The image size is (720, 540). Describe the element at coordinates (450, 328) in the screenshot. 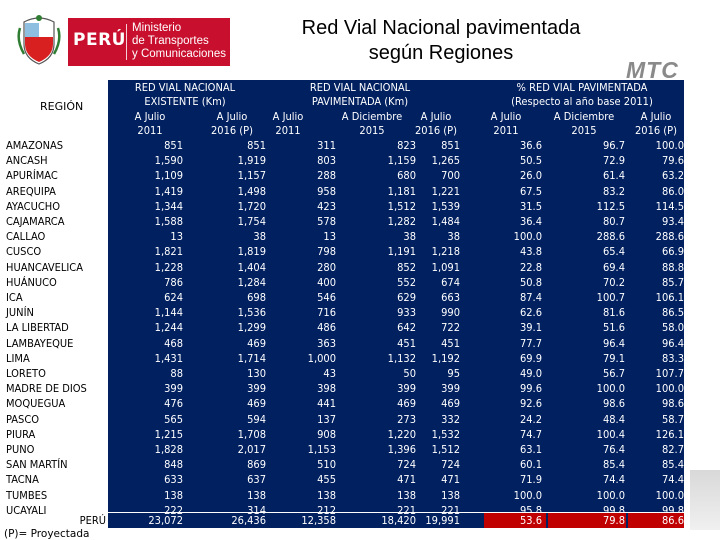

I see `table-cell: 722` at that location.